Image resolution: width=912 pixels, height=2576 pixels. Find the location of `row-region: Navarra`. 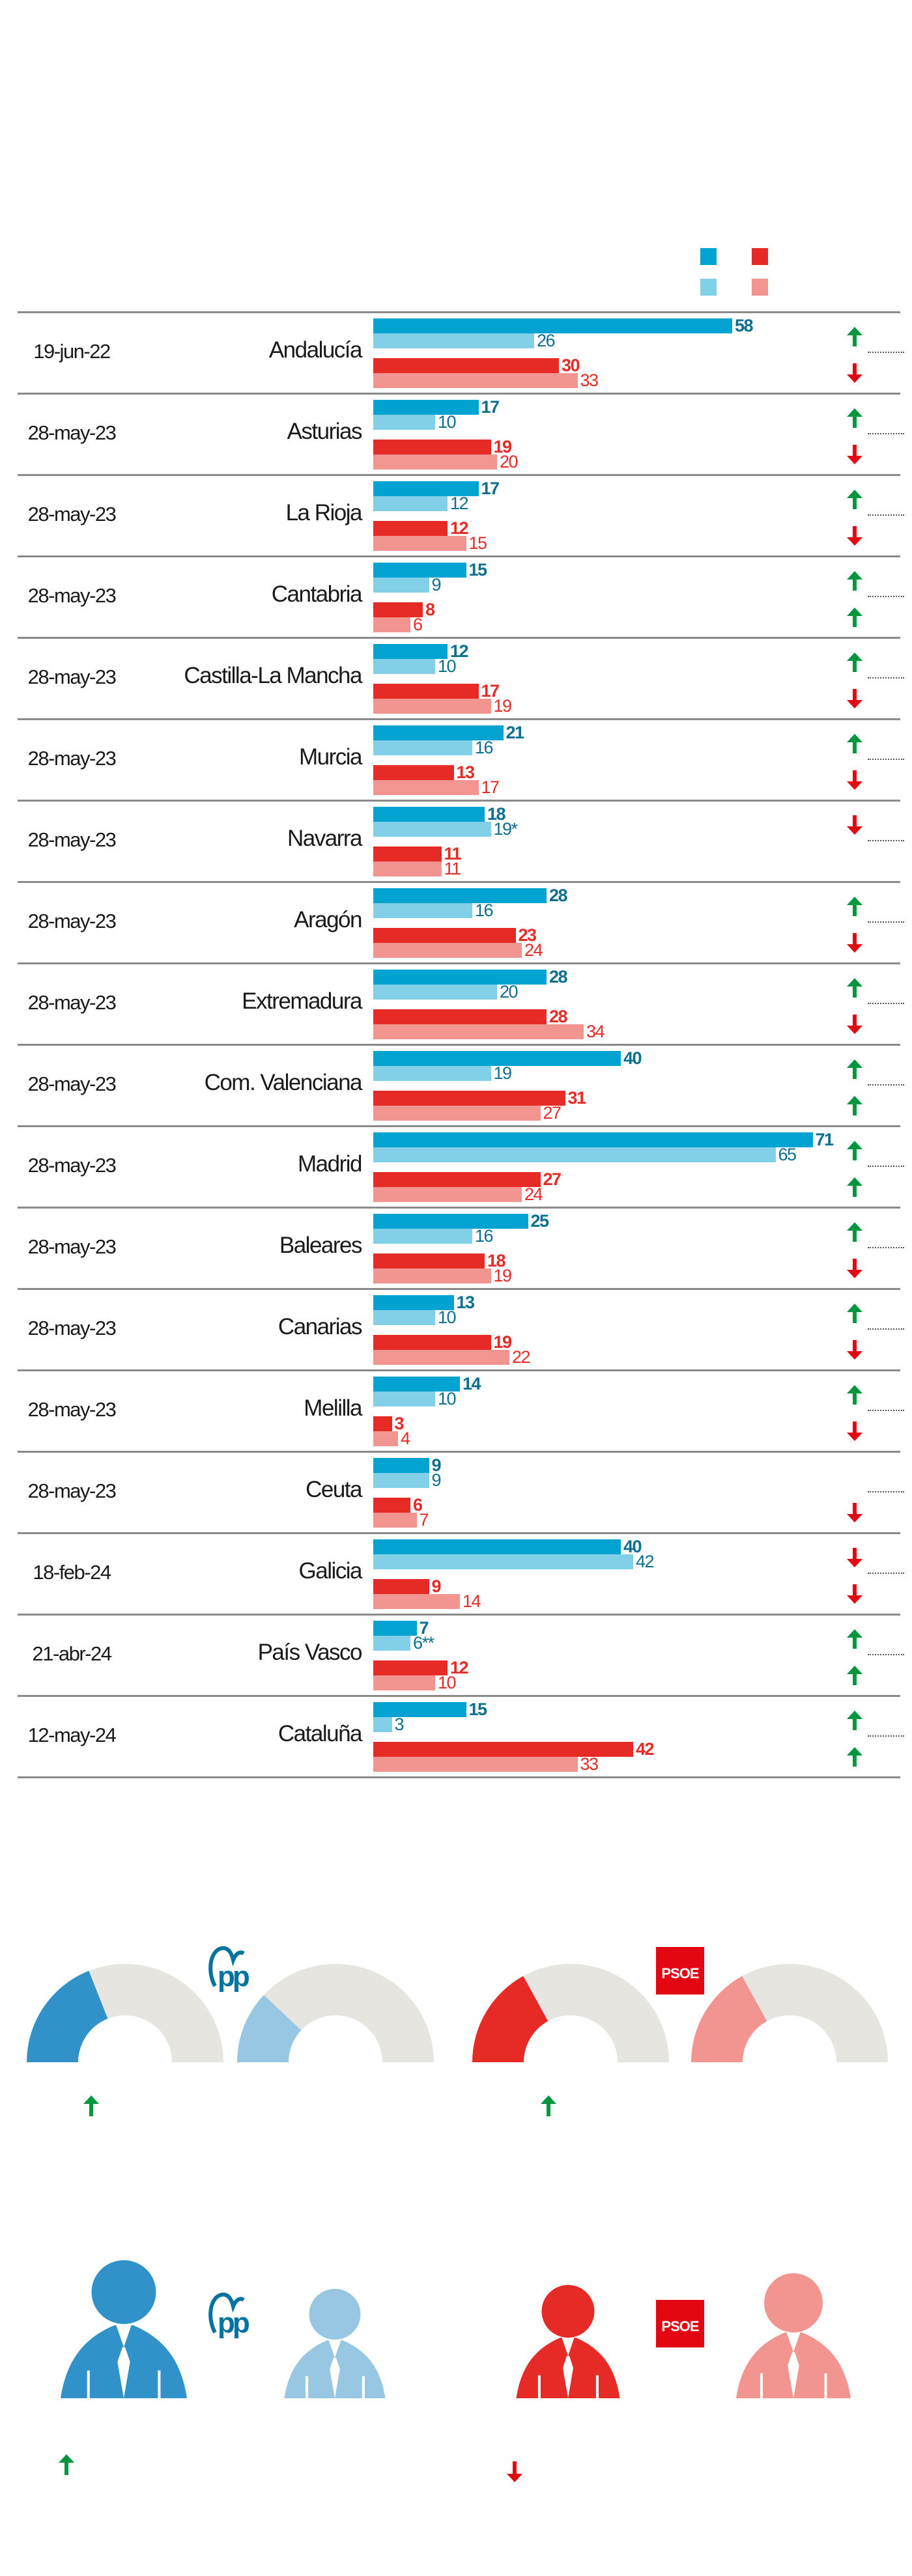

row-region: Navarra is located at coordinates (324, 839).